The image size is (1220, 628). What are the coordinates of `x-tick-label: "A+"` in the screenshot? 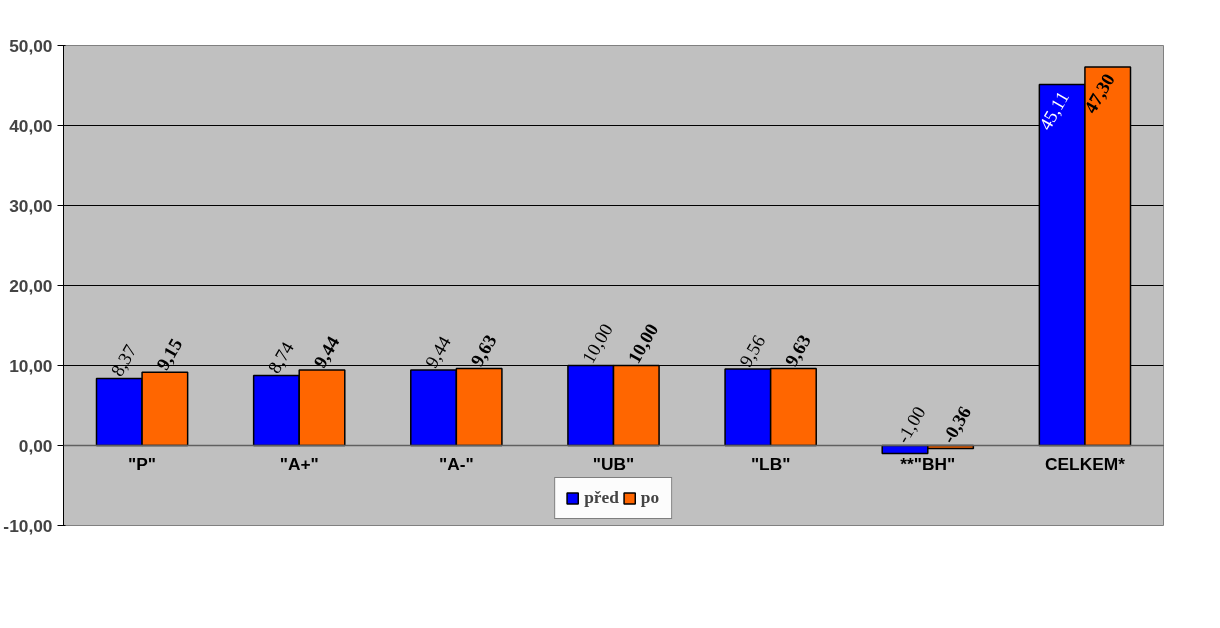 It's located at (299, 463).